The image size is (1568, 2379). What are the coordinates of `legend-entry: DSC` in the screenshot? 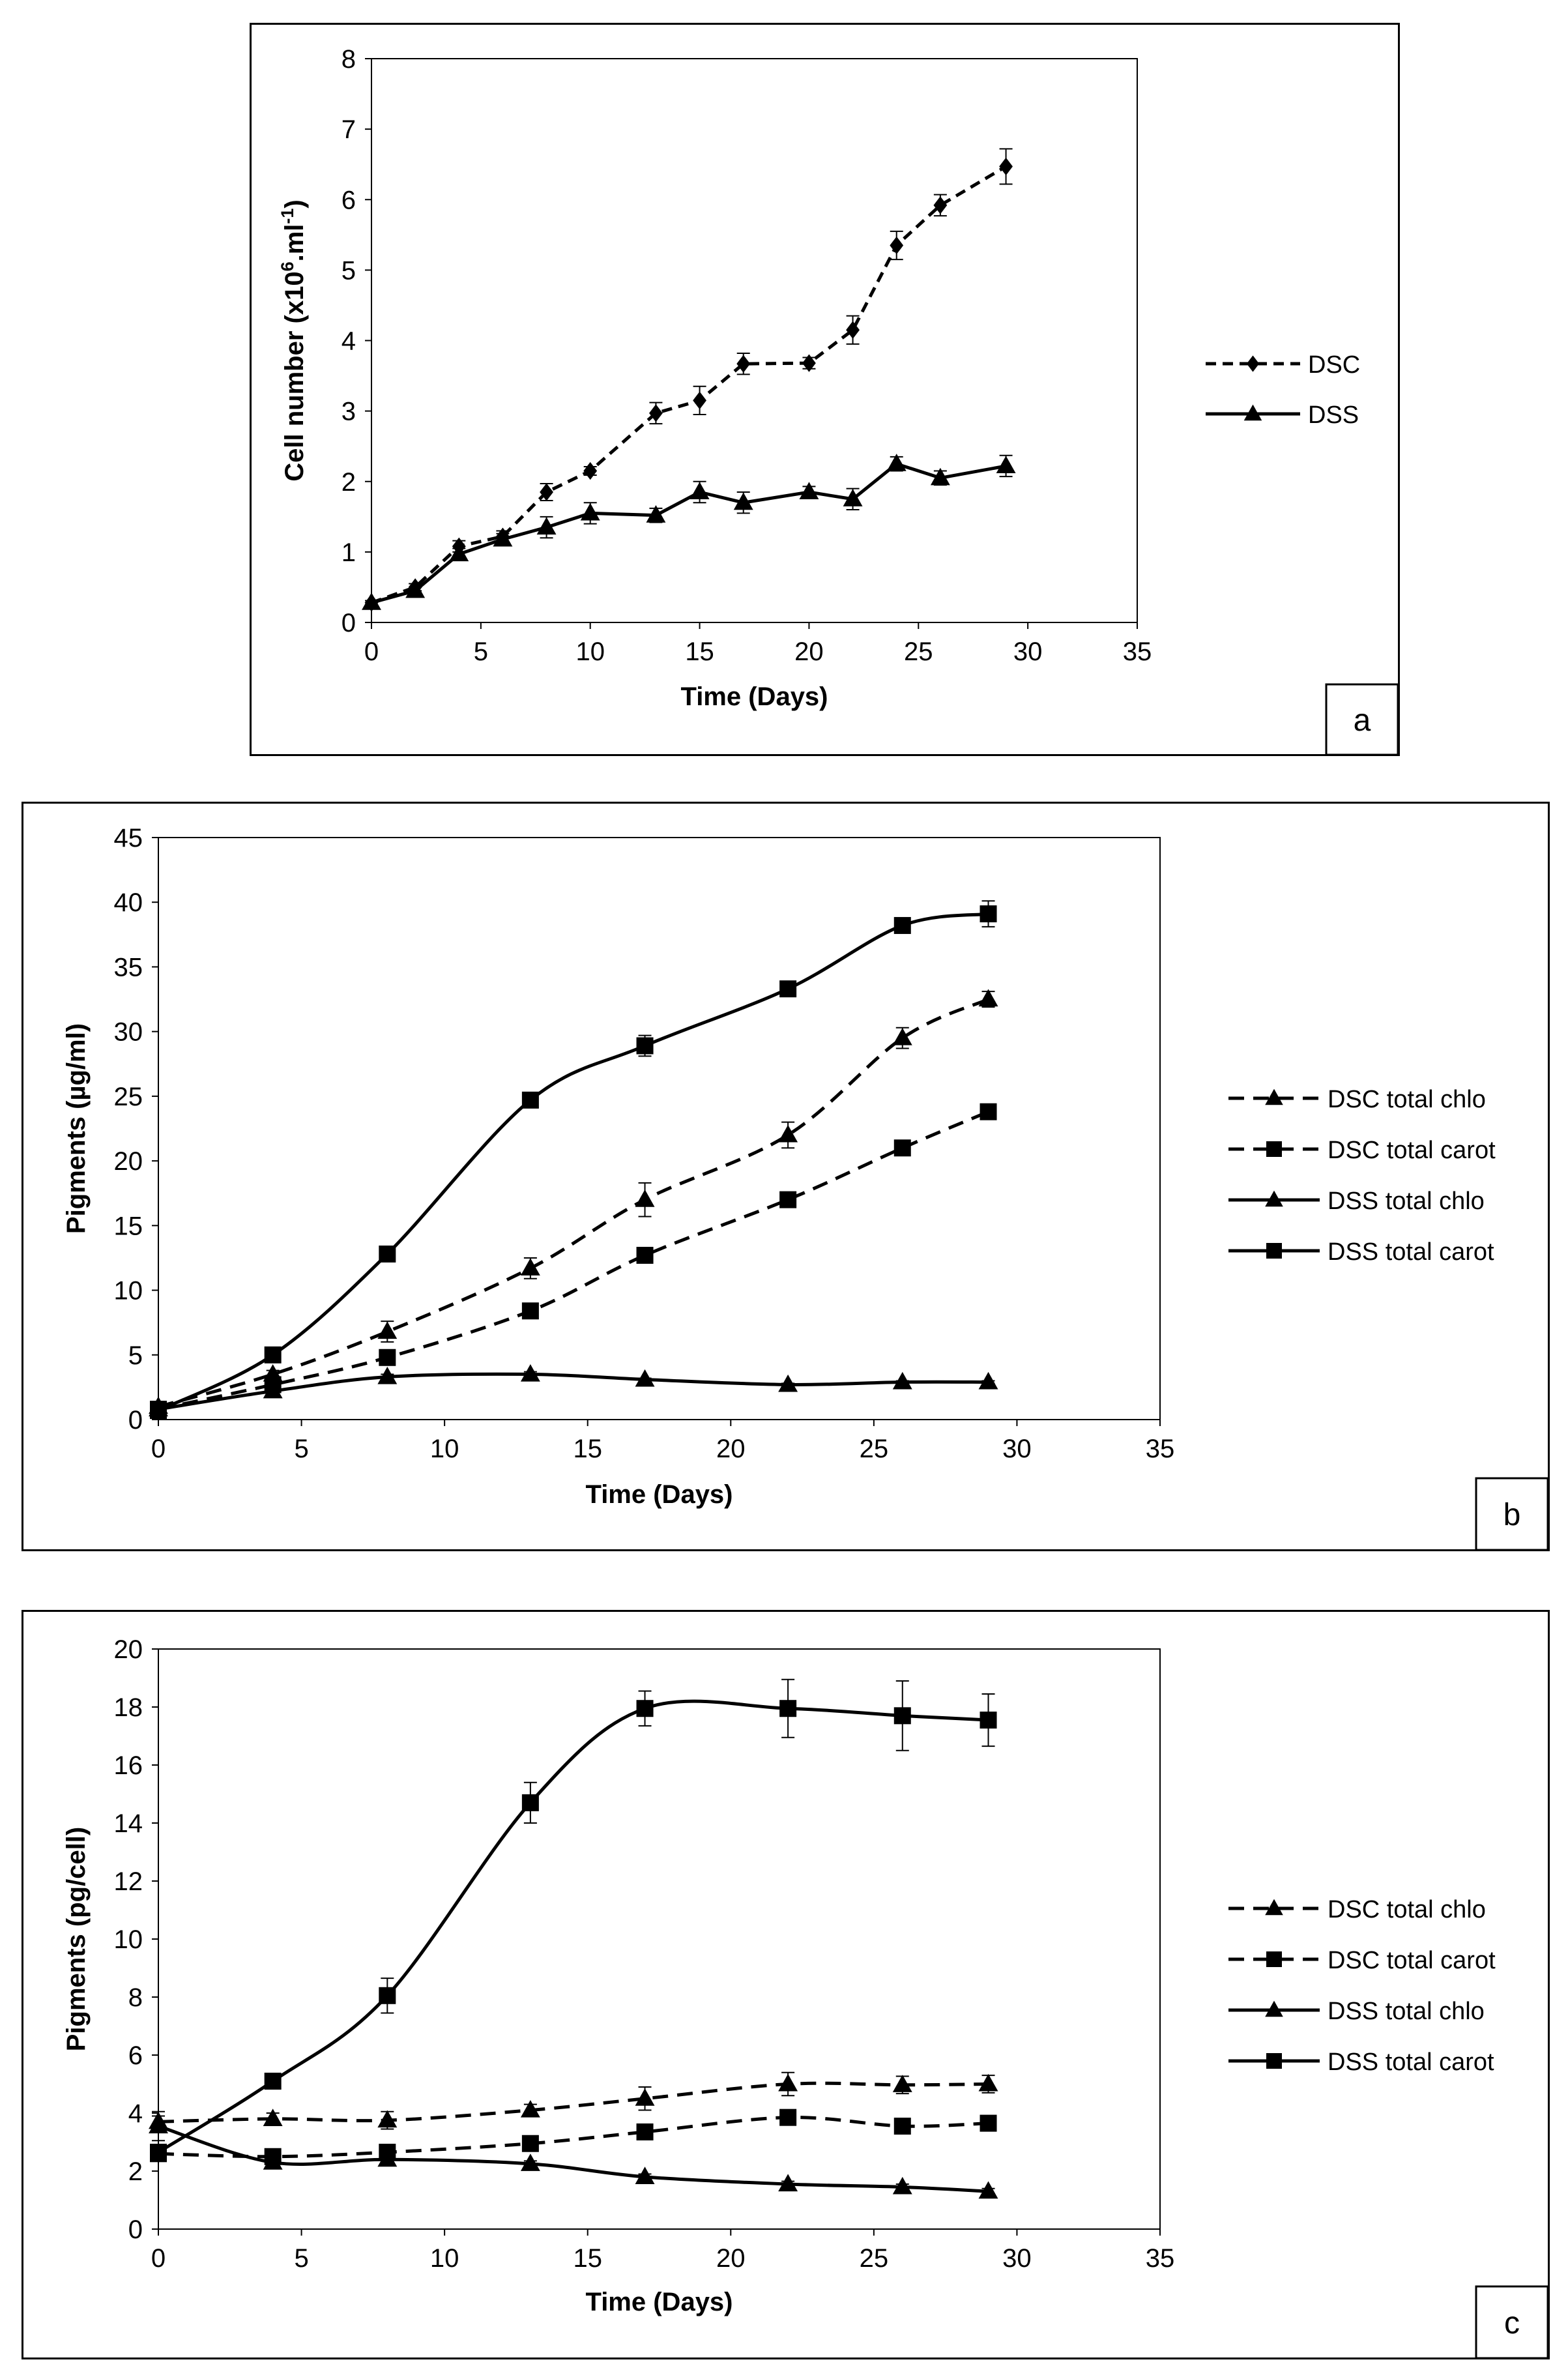 It's located at (1283, 365).